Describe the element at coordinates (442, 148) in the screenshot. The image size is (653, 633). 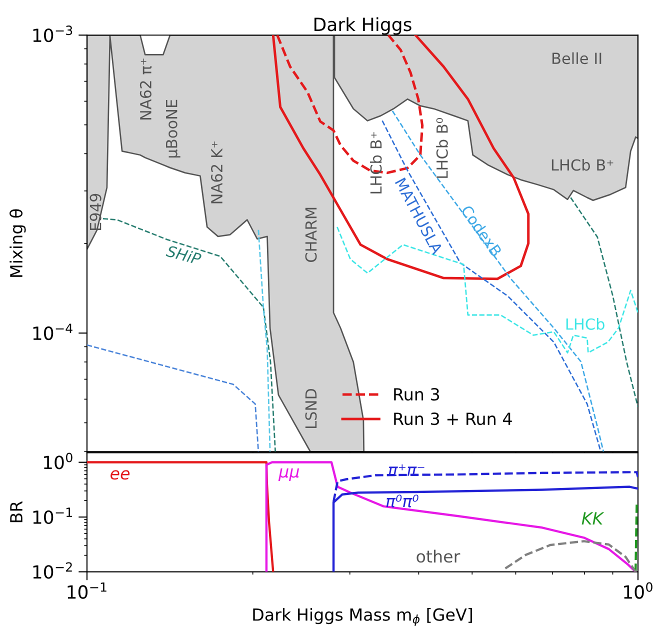
I see `annotation: LHCb B⁰` at that location.